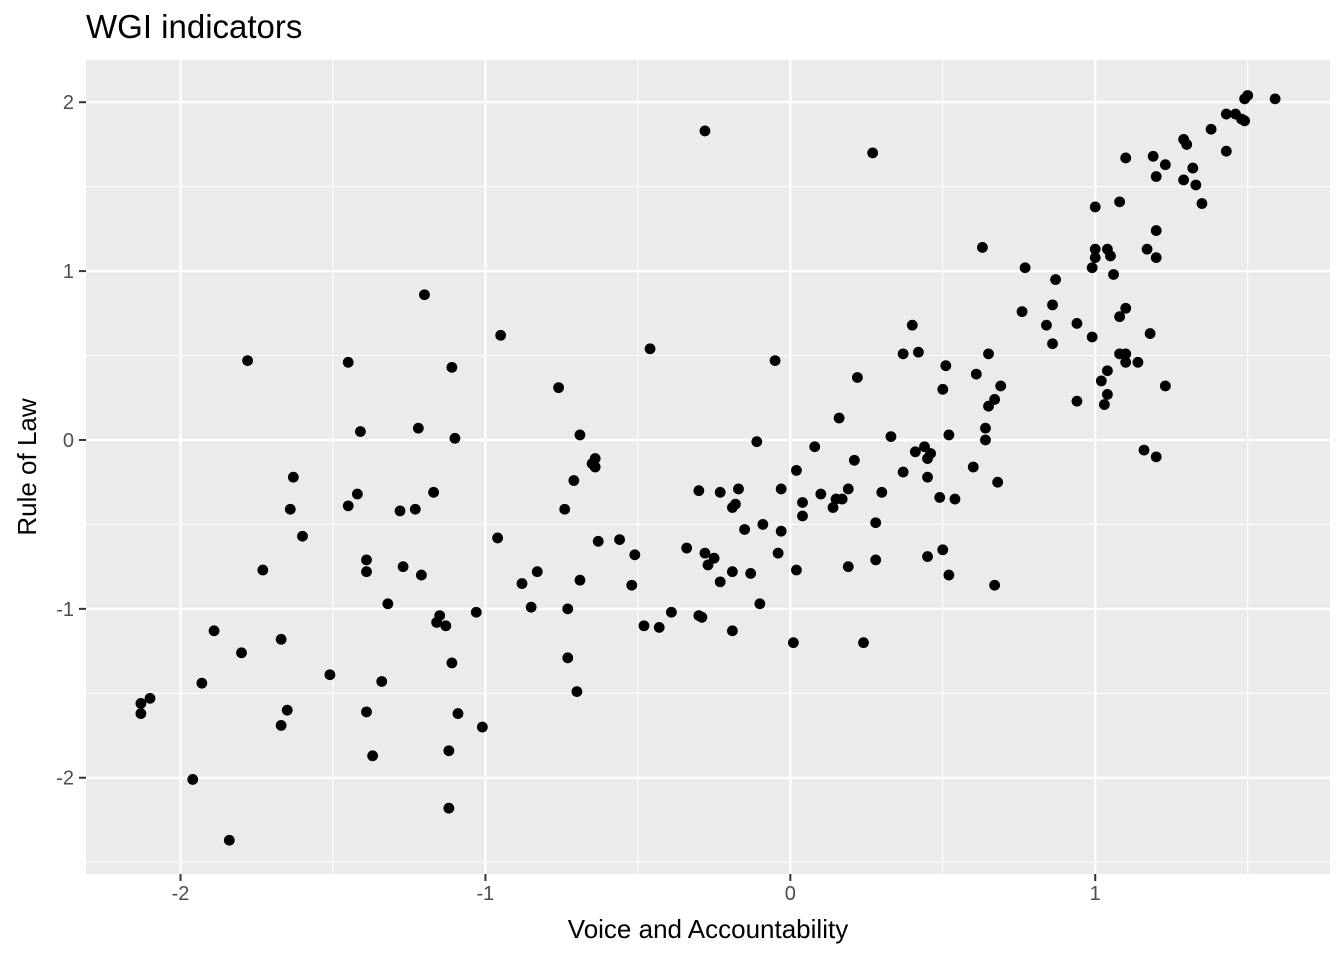  Describe the element at coordinates (486, 894) in the screenshot. I see `x-tick-label: -1` at that location.